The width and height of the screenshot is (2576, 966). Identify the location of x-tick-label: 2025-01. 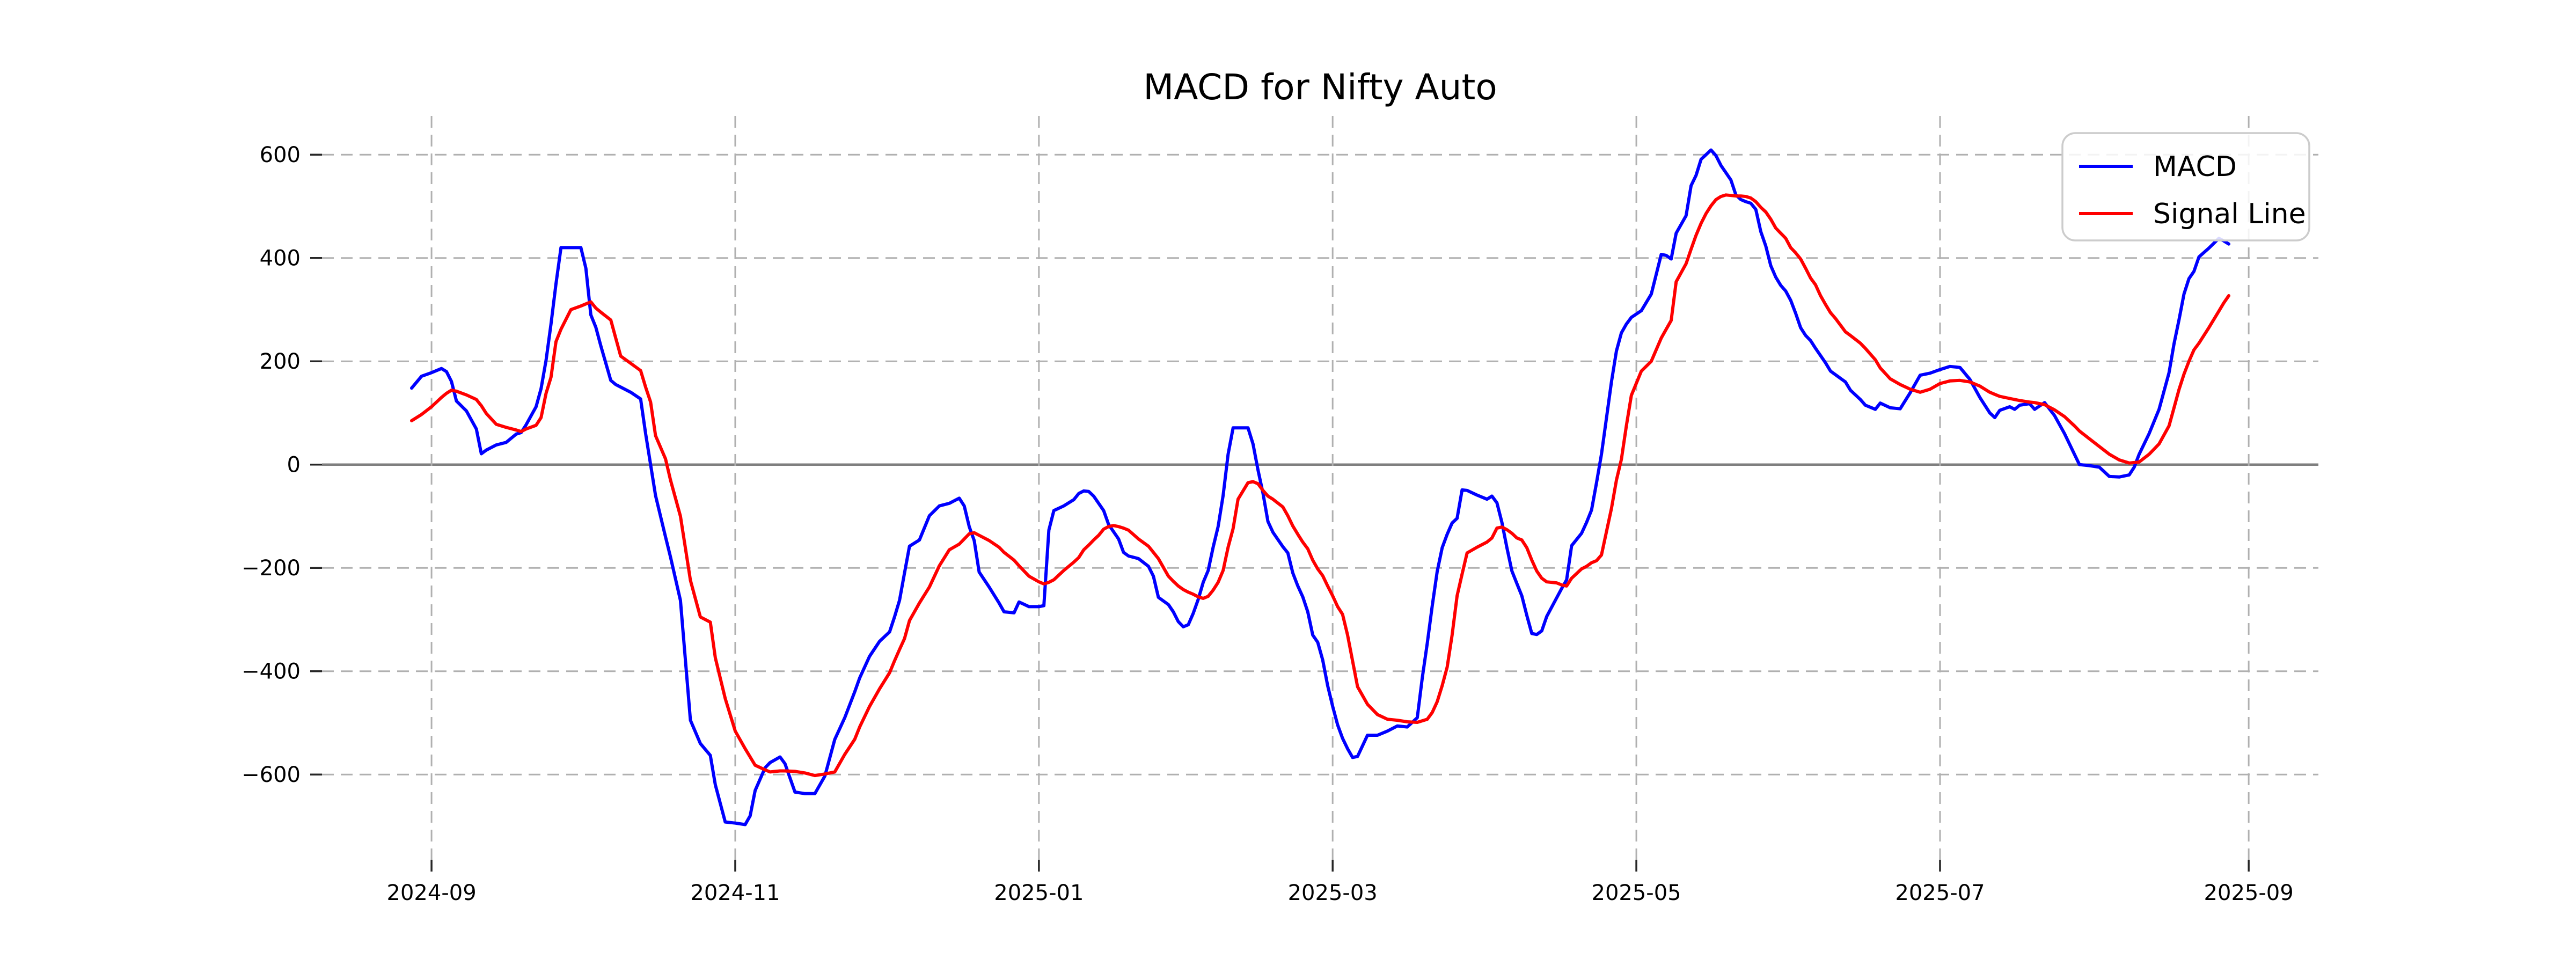
(1039, 893).